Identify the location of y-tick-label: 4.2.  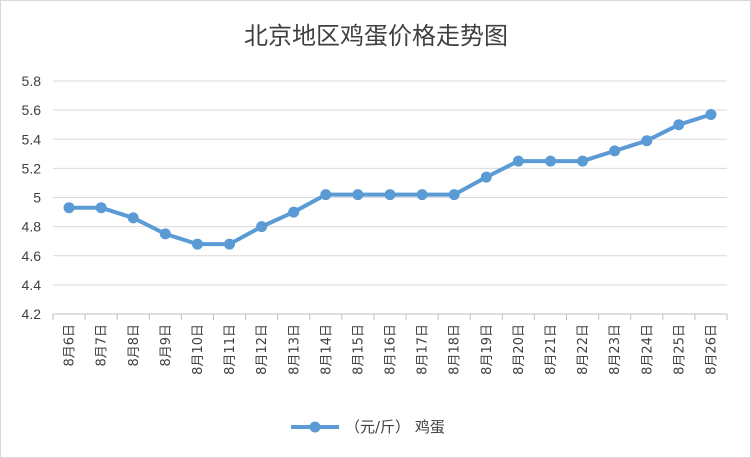
(32, 314).